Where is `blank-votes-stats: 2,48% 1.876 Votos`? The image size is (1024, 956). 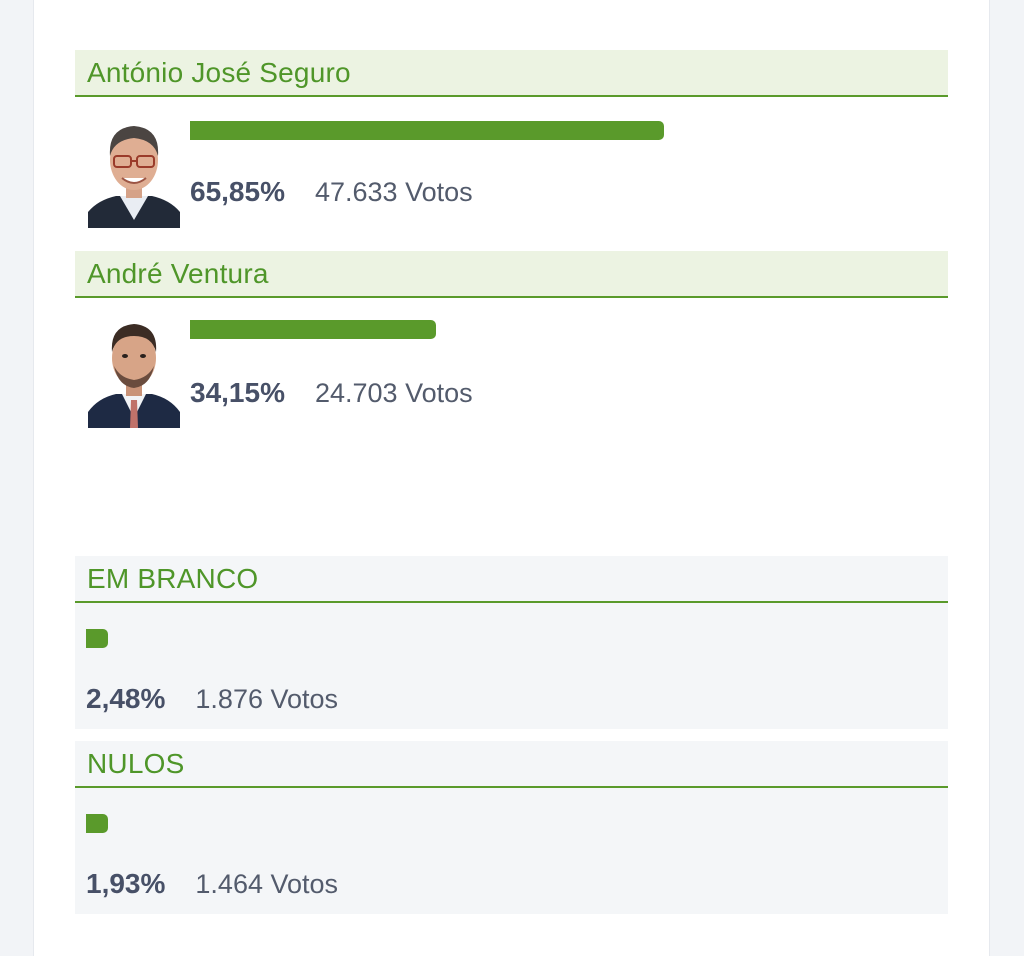 blank-votes-stats: 2,48% 1.876 Votos is located at coordinates (212, 699).